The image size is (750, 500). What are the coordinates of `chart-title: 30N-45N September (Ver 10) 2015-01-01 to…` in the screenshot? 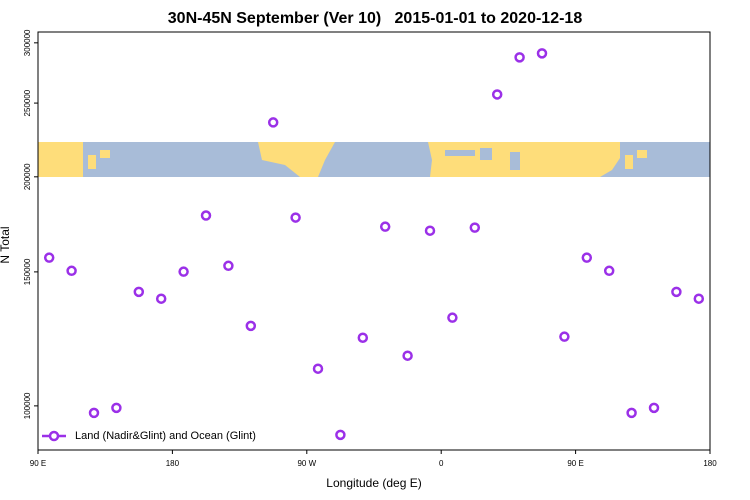 It's located at (375, 18).